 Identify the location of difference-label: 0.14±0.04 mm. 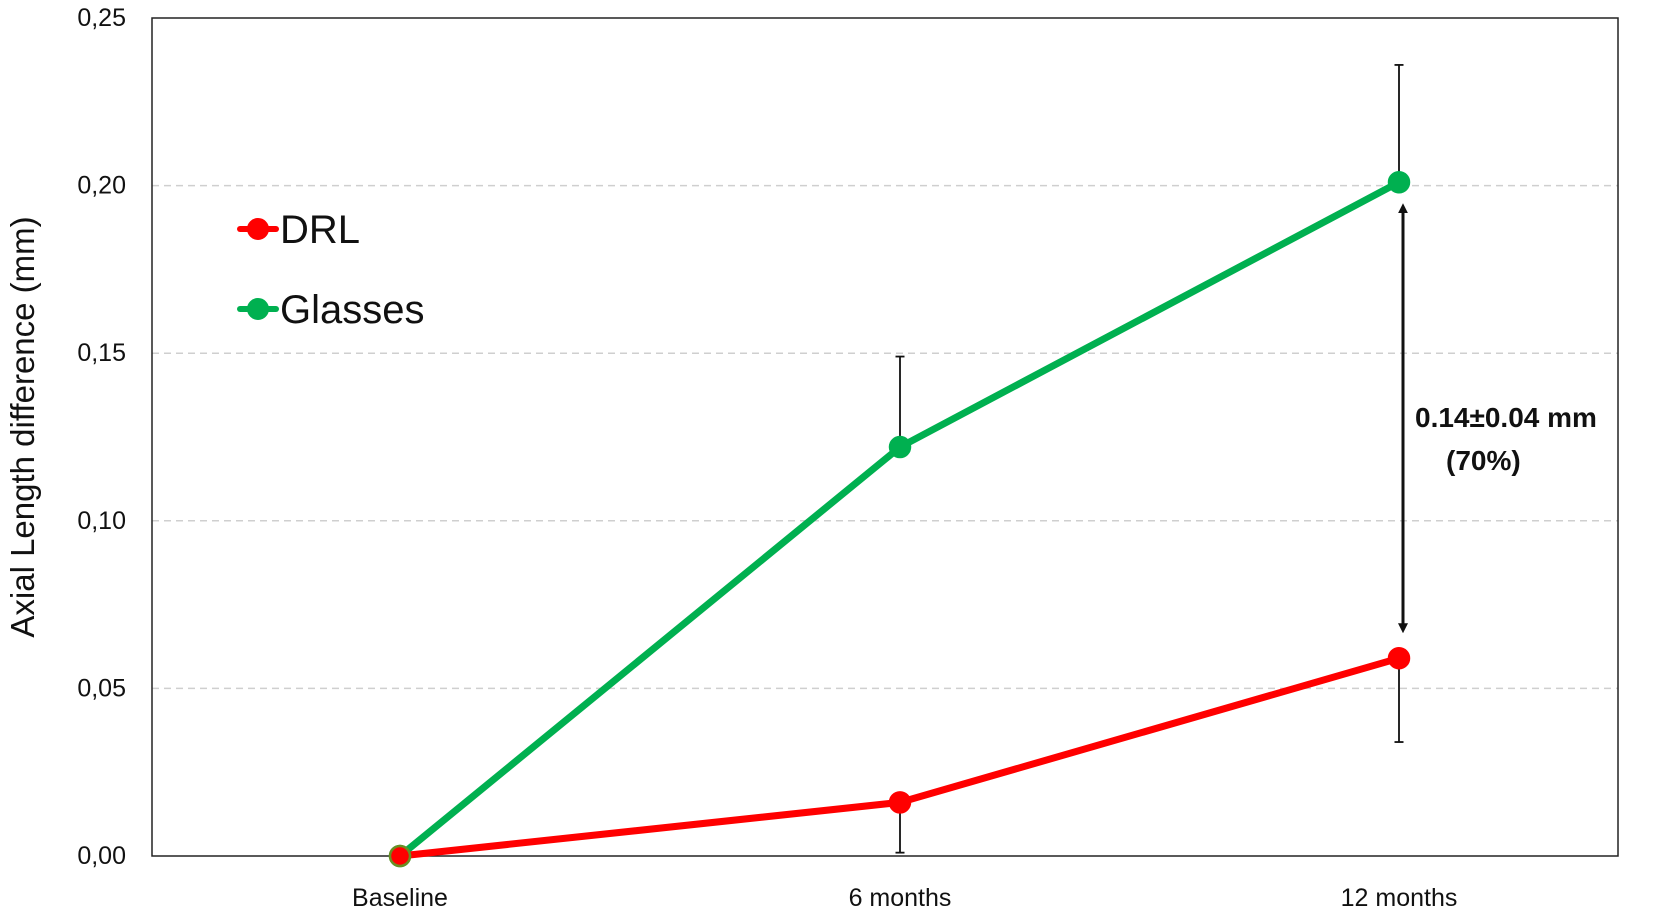
(1506, 417).